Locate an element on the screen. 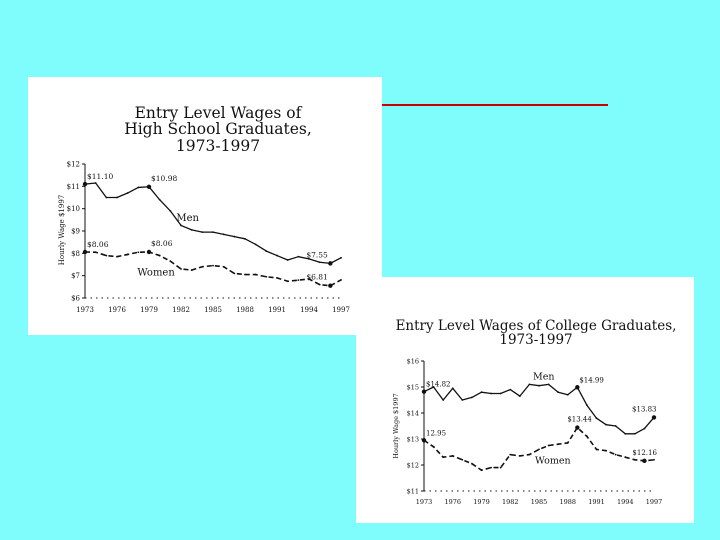  annotation-label: $13.83 is located at coordinates (644, 409).